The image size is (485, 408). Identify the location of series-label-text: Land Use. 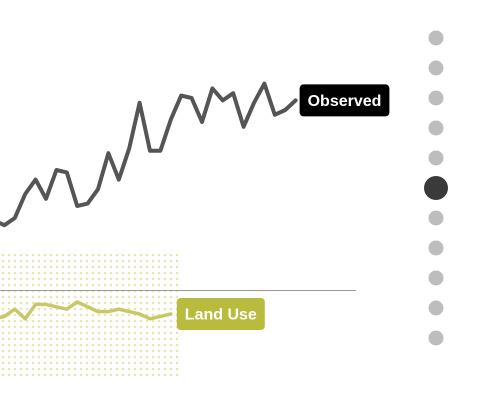
(221, 315).